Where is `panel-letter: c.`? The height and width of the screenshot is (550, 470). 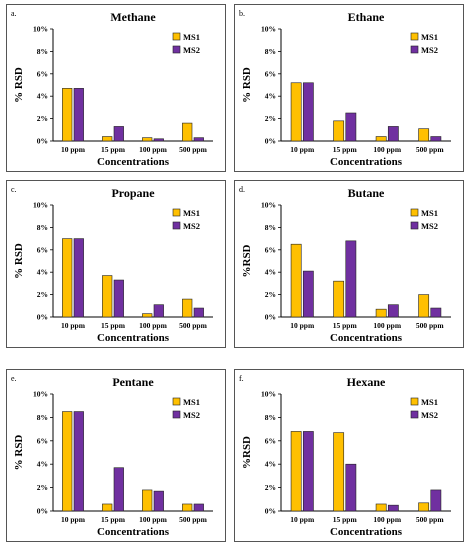 panel-letter: c. is located at coordinates (14, 189).